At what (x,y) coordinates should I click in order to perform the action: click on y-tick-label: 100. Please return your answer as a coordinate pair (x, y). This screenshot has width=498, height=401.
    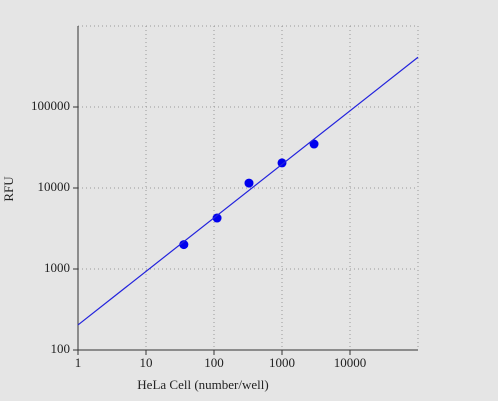
    Looking at the image, I should click on (61, 348).